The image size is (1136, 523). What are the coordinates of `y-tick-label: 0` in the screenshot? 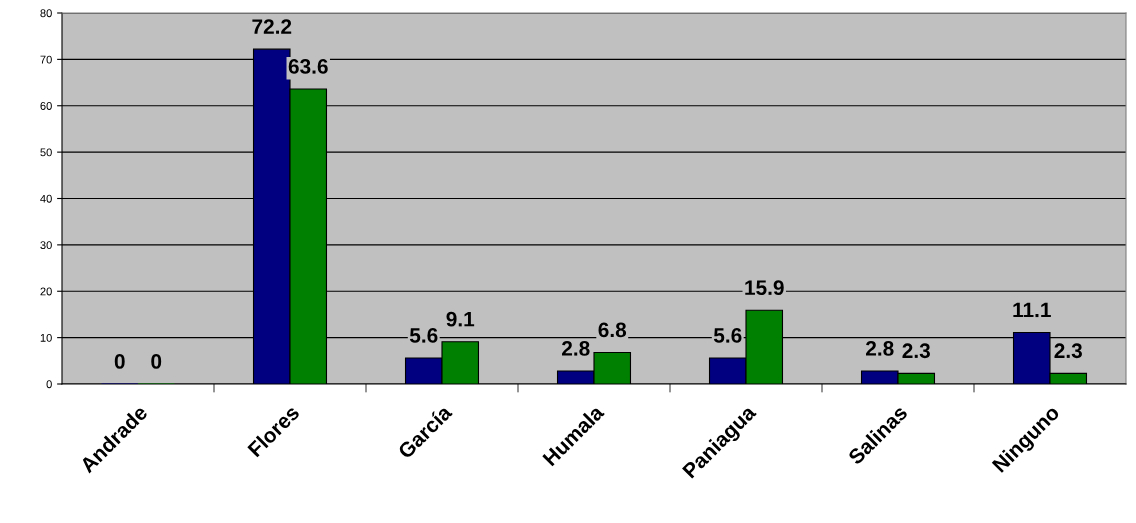 It's located at (49, 384).